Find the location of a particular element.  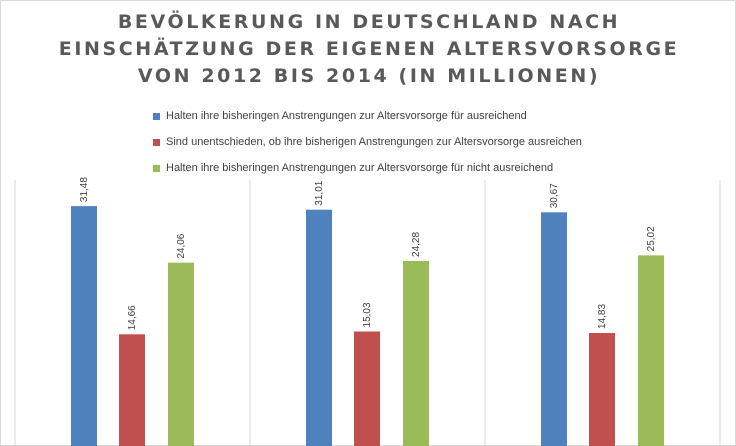

data-label: 31,01 is located at coordinates (319, 192).